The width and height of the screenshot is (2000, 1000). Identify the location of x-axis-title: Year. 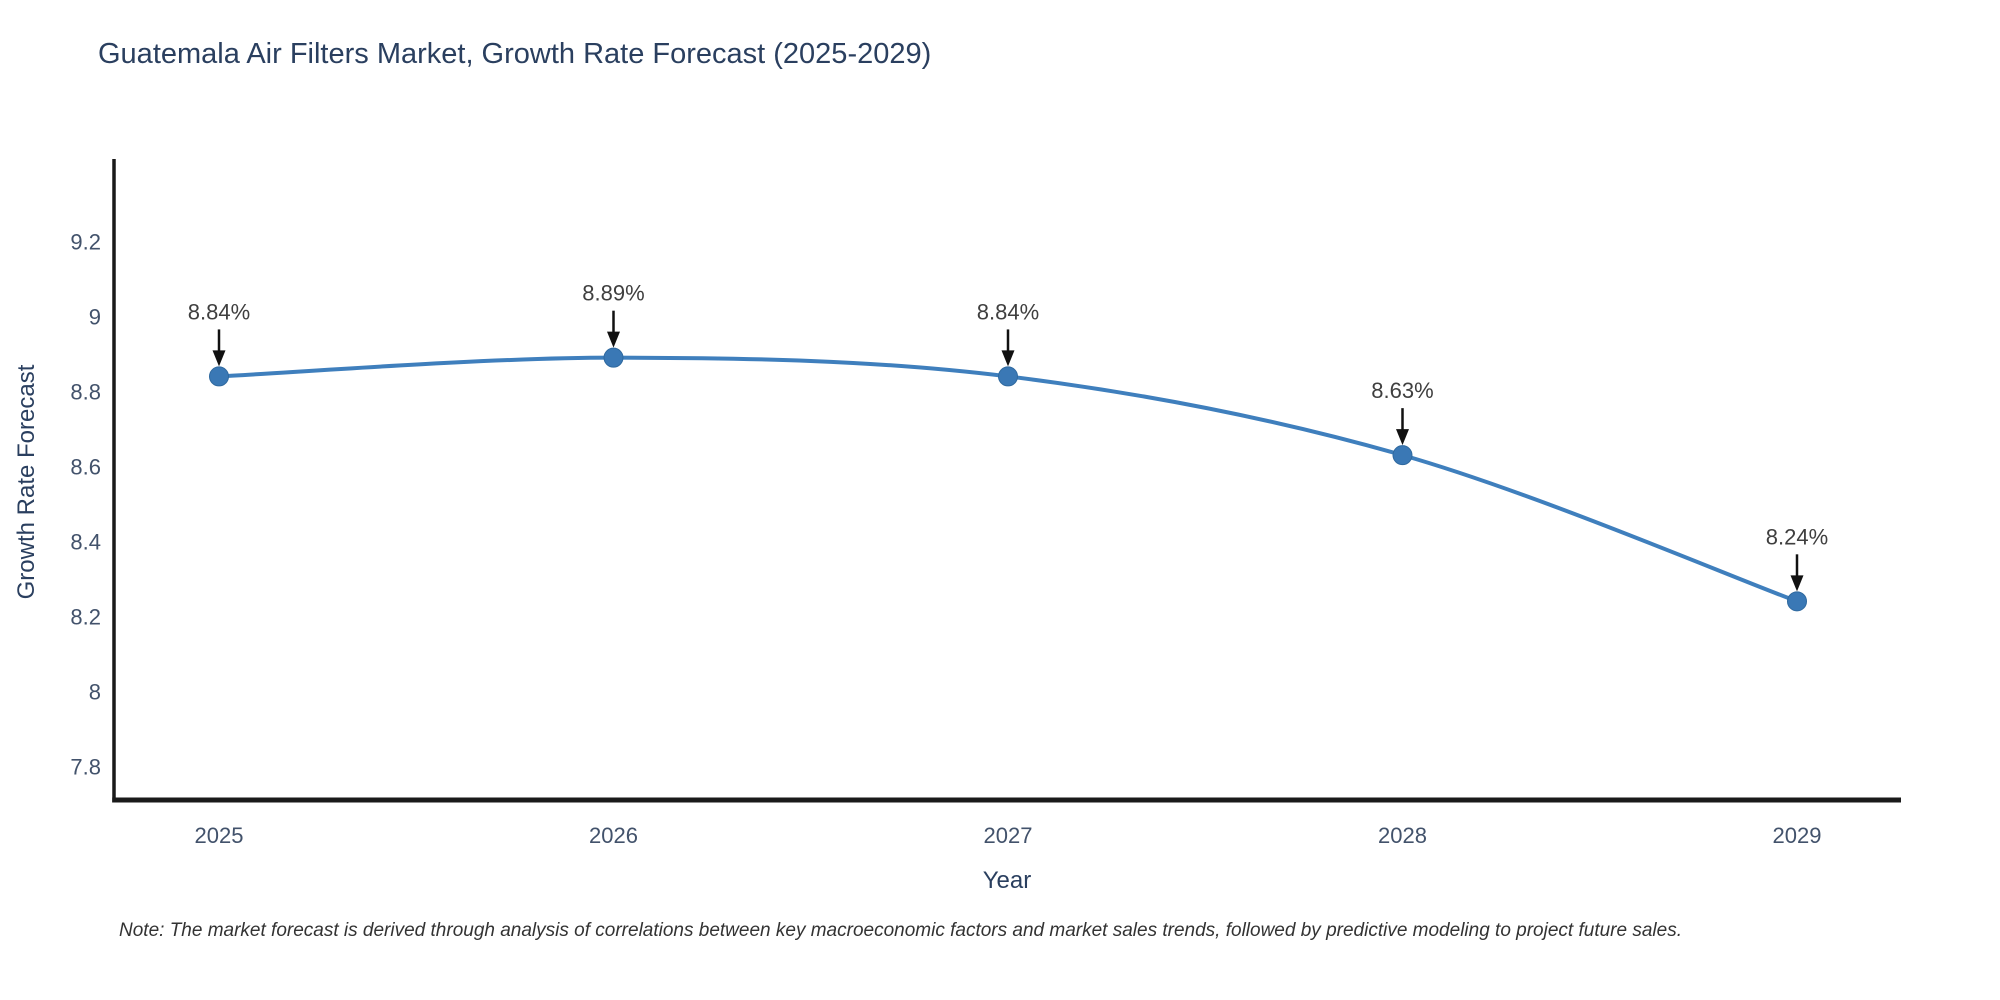
(1007, 880).